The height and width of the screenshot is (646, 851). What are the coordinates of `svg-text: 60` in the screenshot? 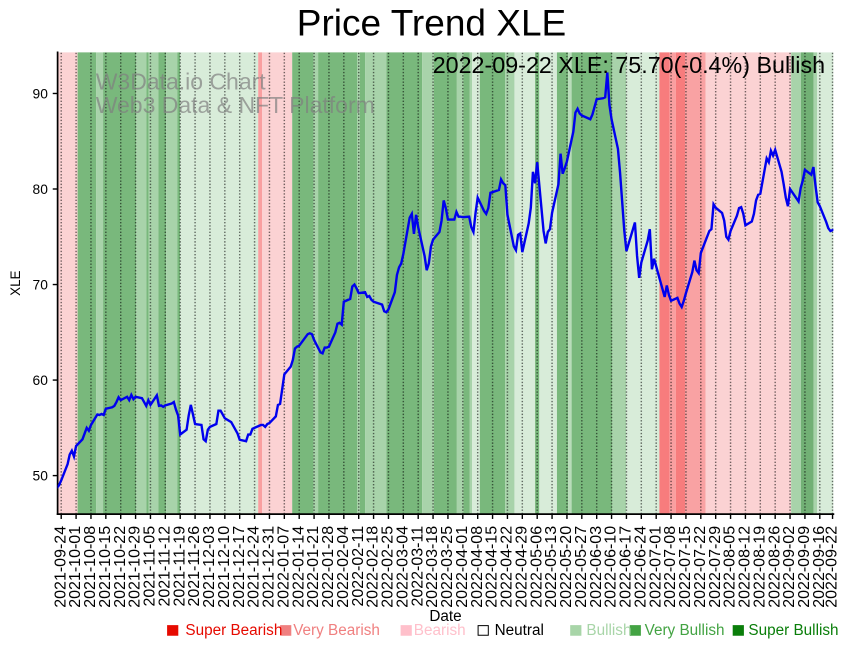 It's located at (41, 380).